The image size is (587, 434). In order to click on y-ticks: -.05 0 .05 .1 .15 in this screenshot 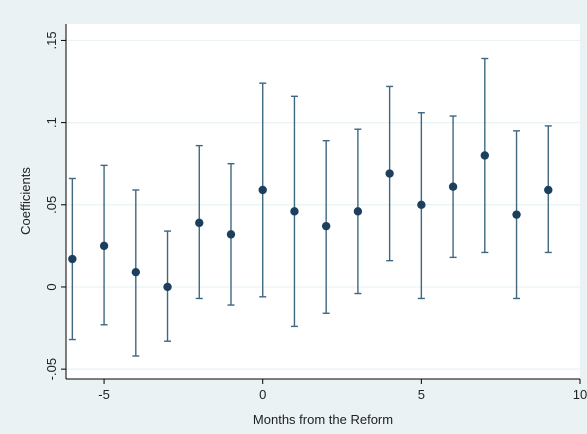, I will do `click(55, 205)`.